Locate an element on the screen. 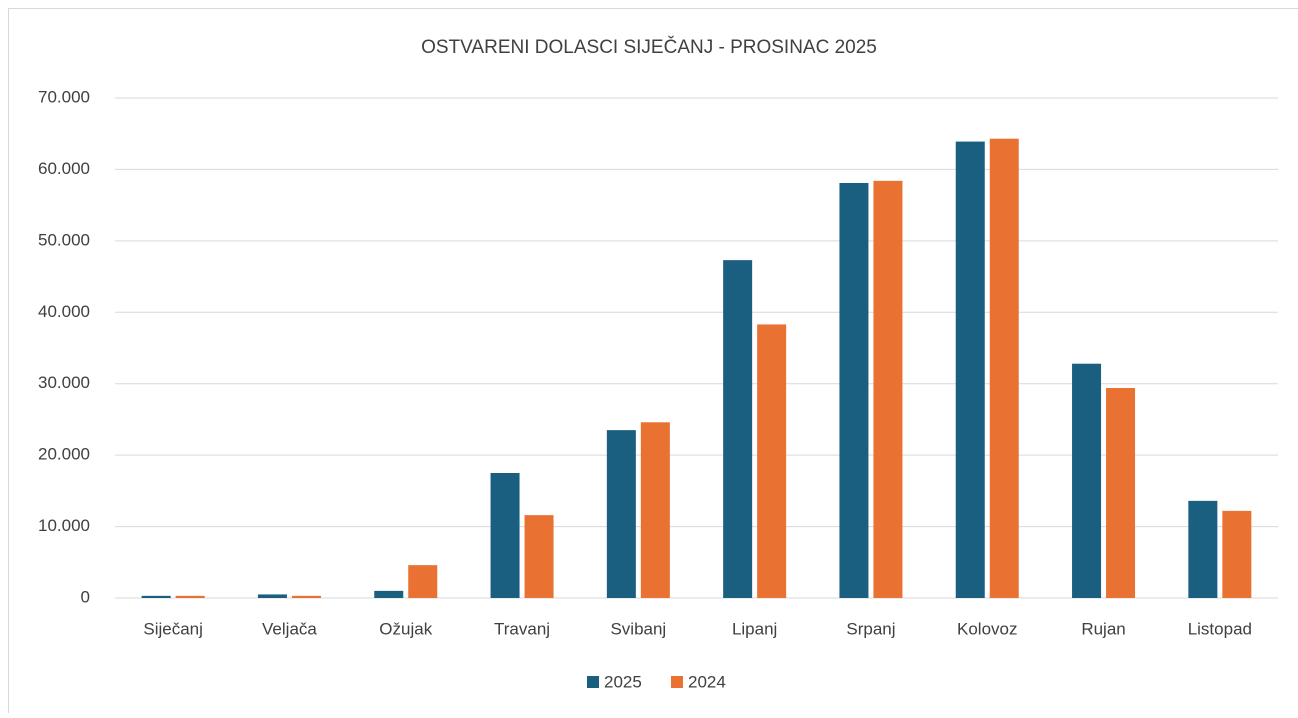  x-tick-label: Svibanj is located at coordinates (638, 628).